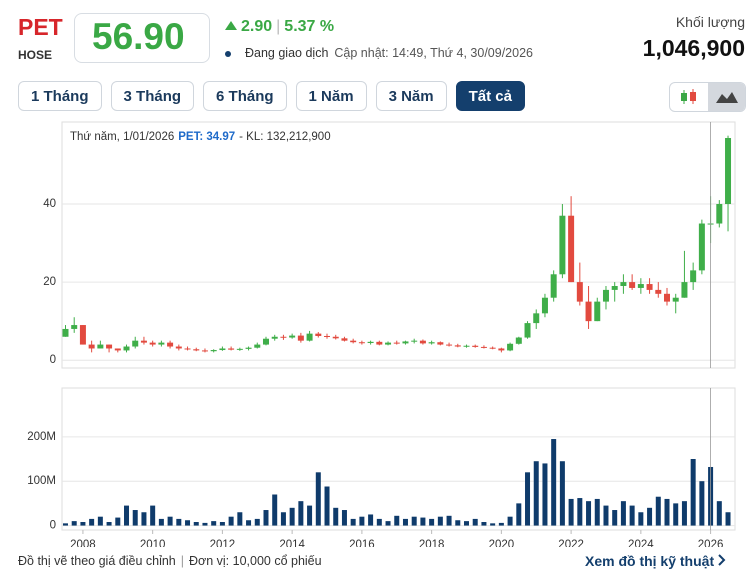  What do you see at coordinates (284, 137) in the screenshot?
I see `tooltip-volume: - KL: 132,212,900` at bounding box center [284, 137].